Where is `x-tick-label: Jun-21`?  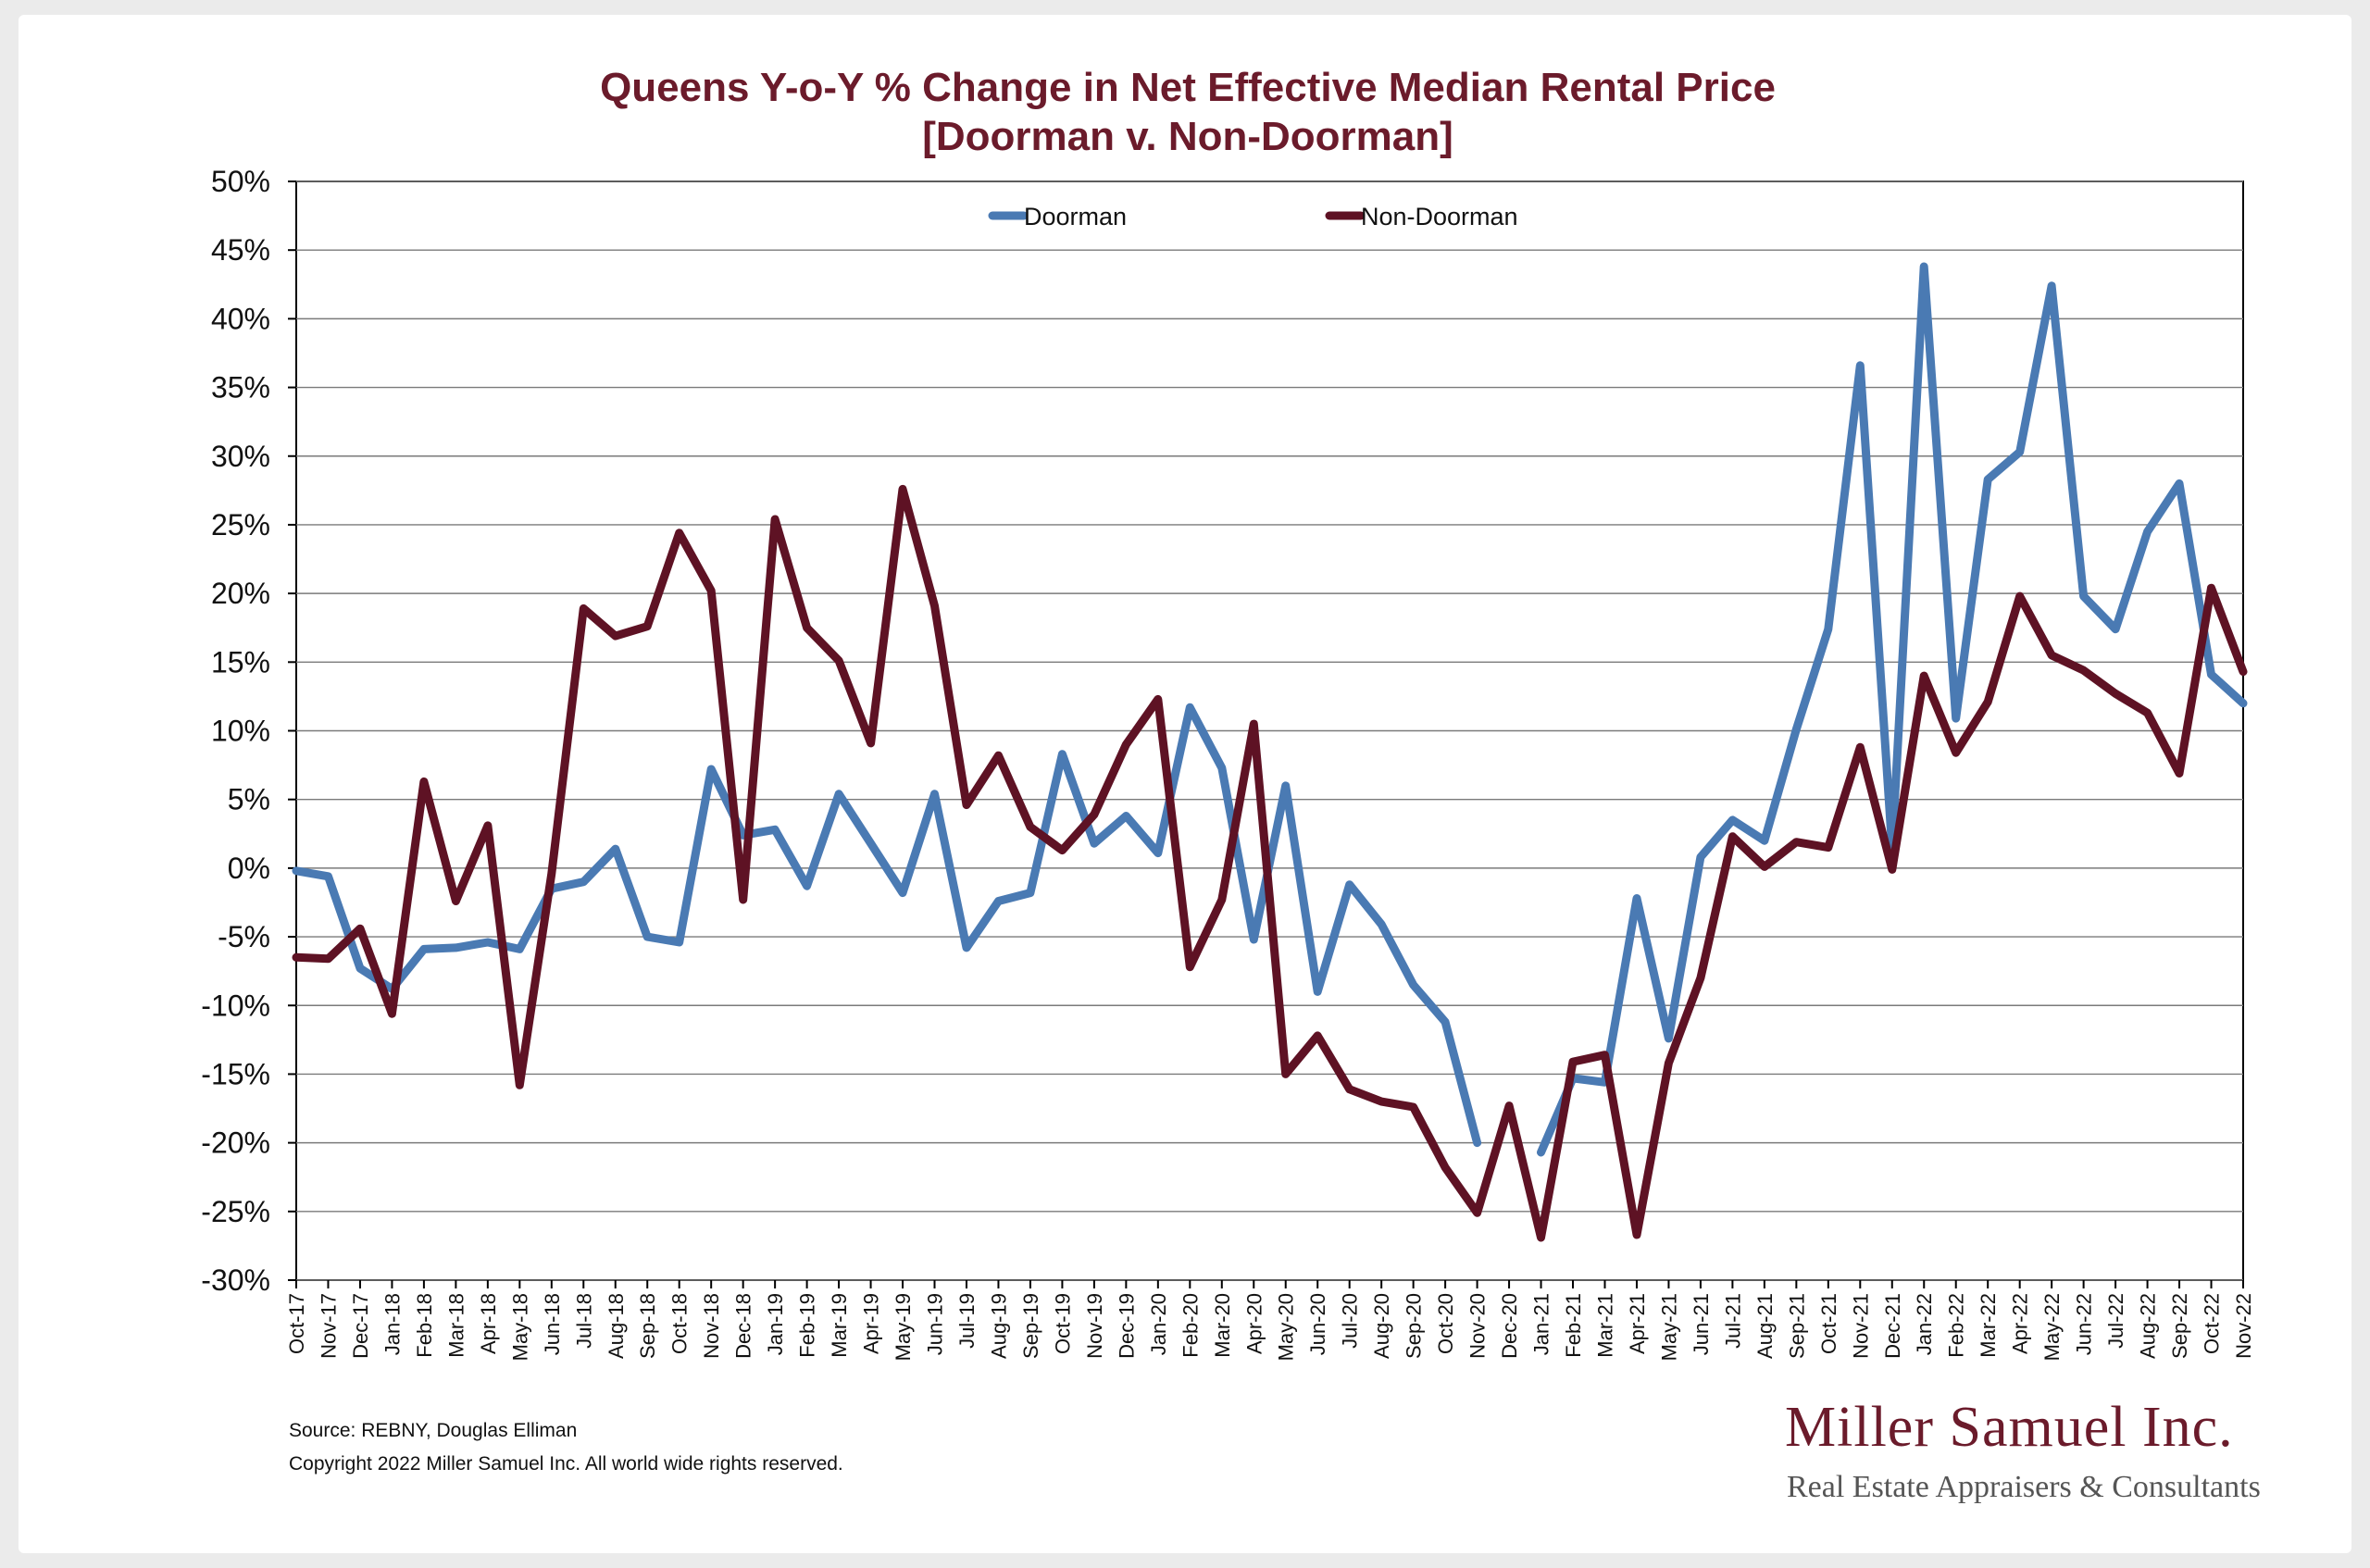
x-tick-label: Jun-21 is located at coordinates (1701, 1324).